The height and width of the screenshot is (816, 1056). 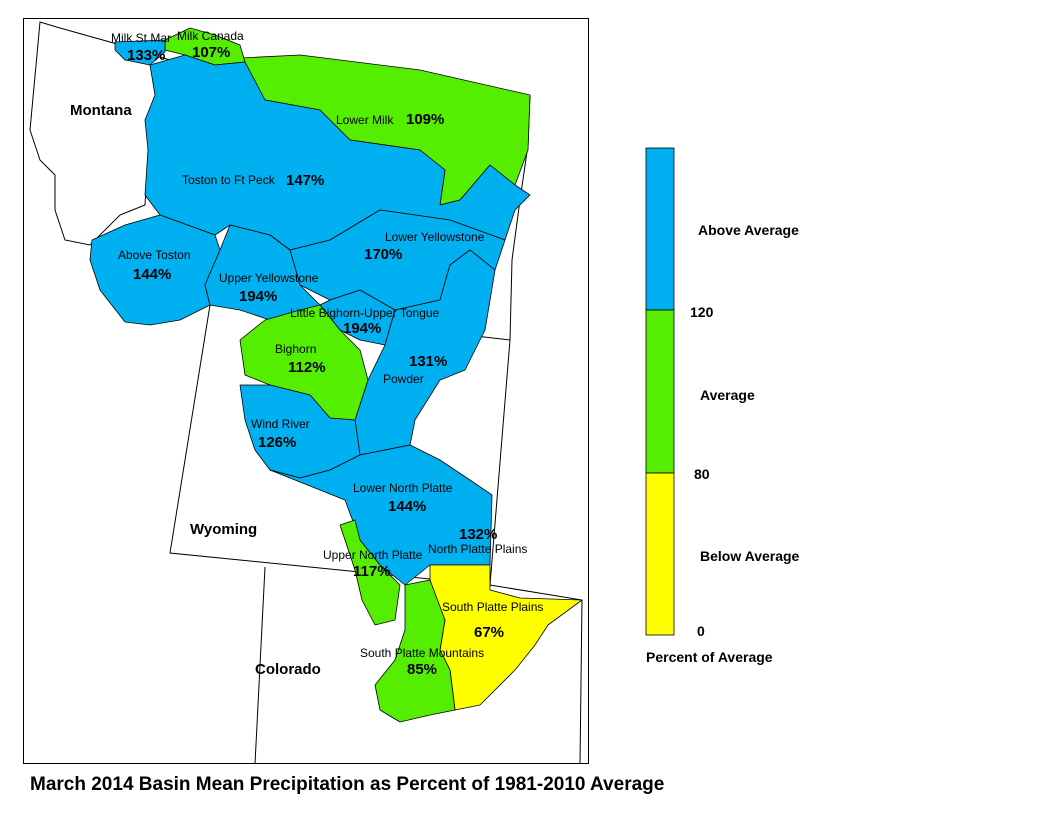 I want to click on basin-name-milk-st-mary: Milk St Mar, so click(x=141, y=38).